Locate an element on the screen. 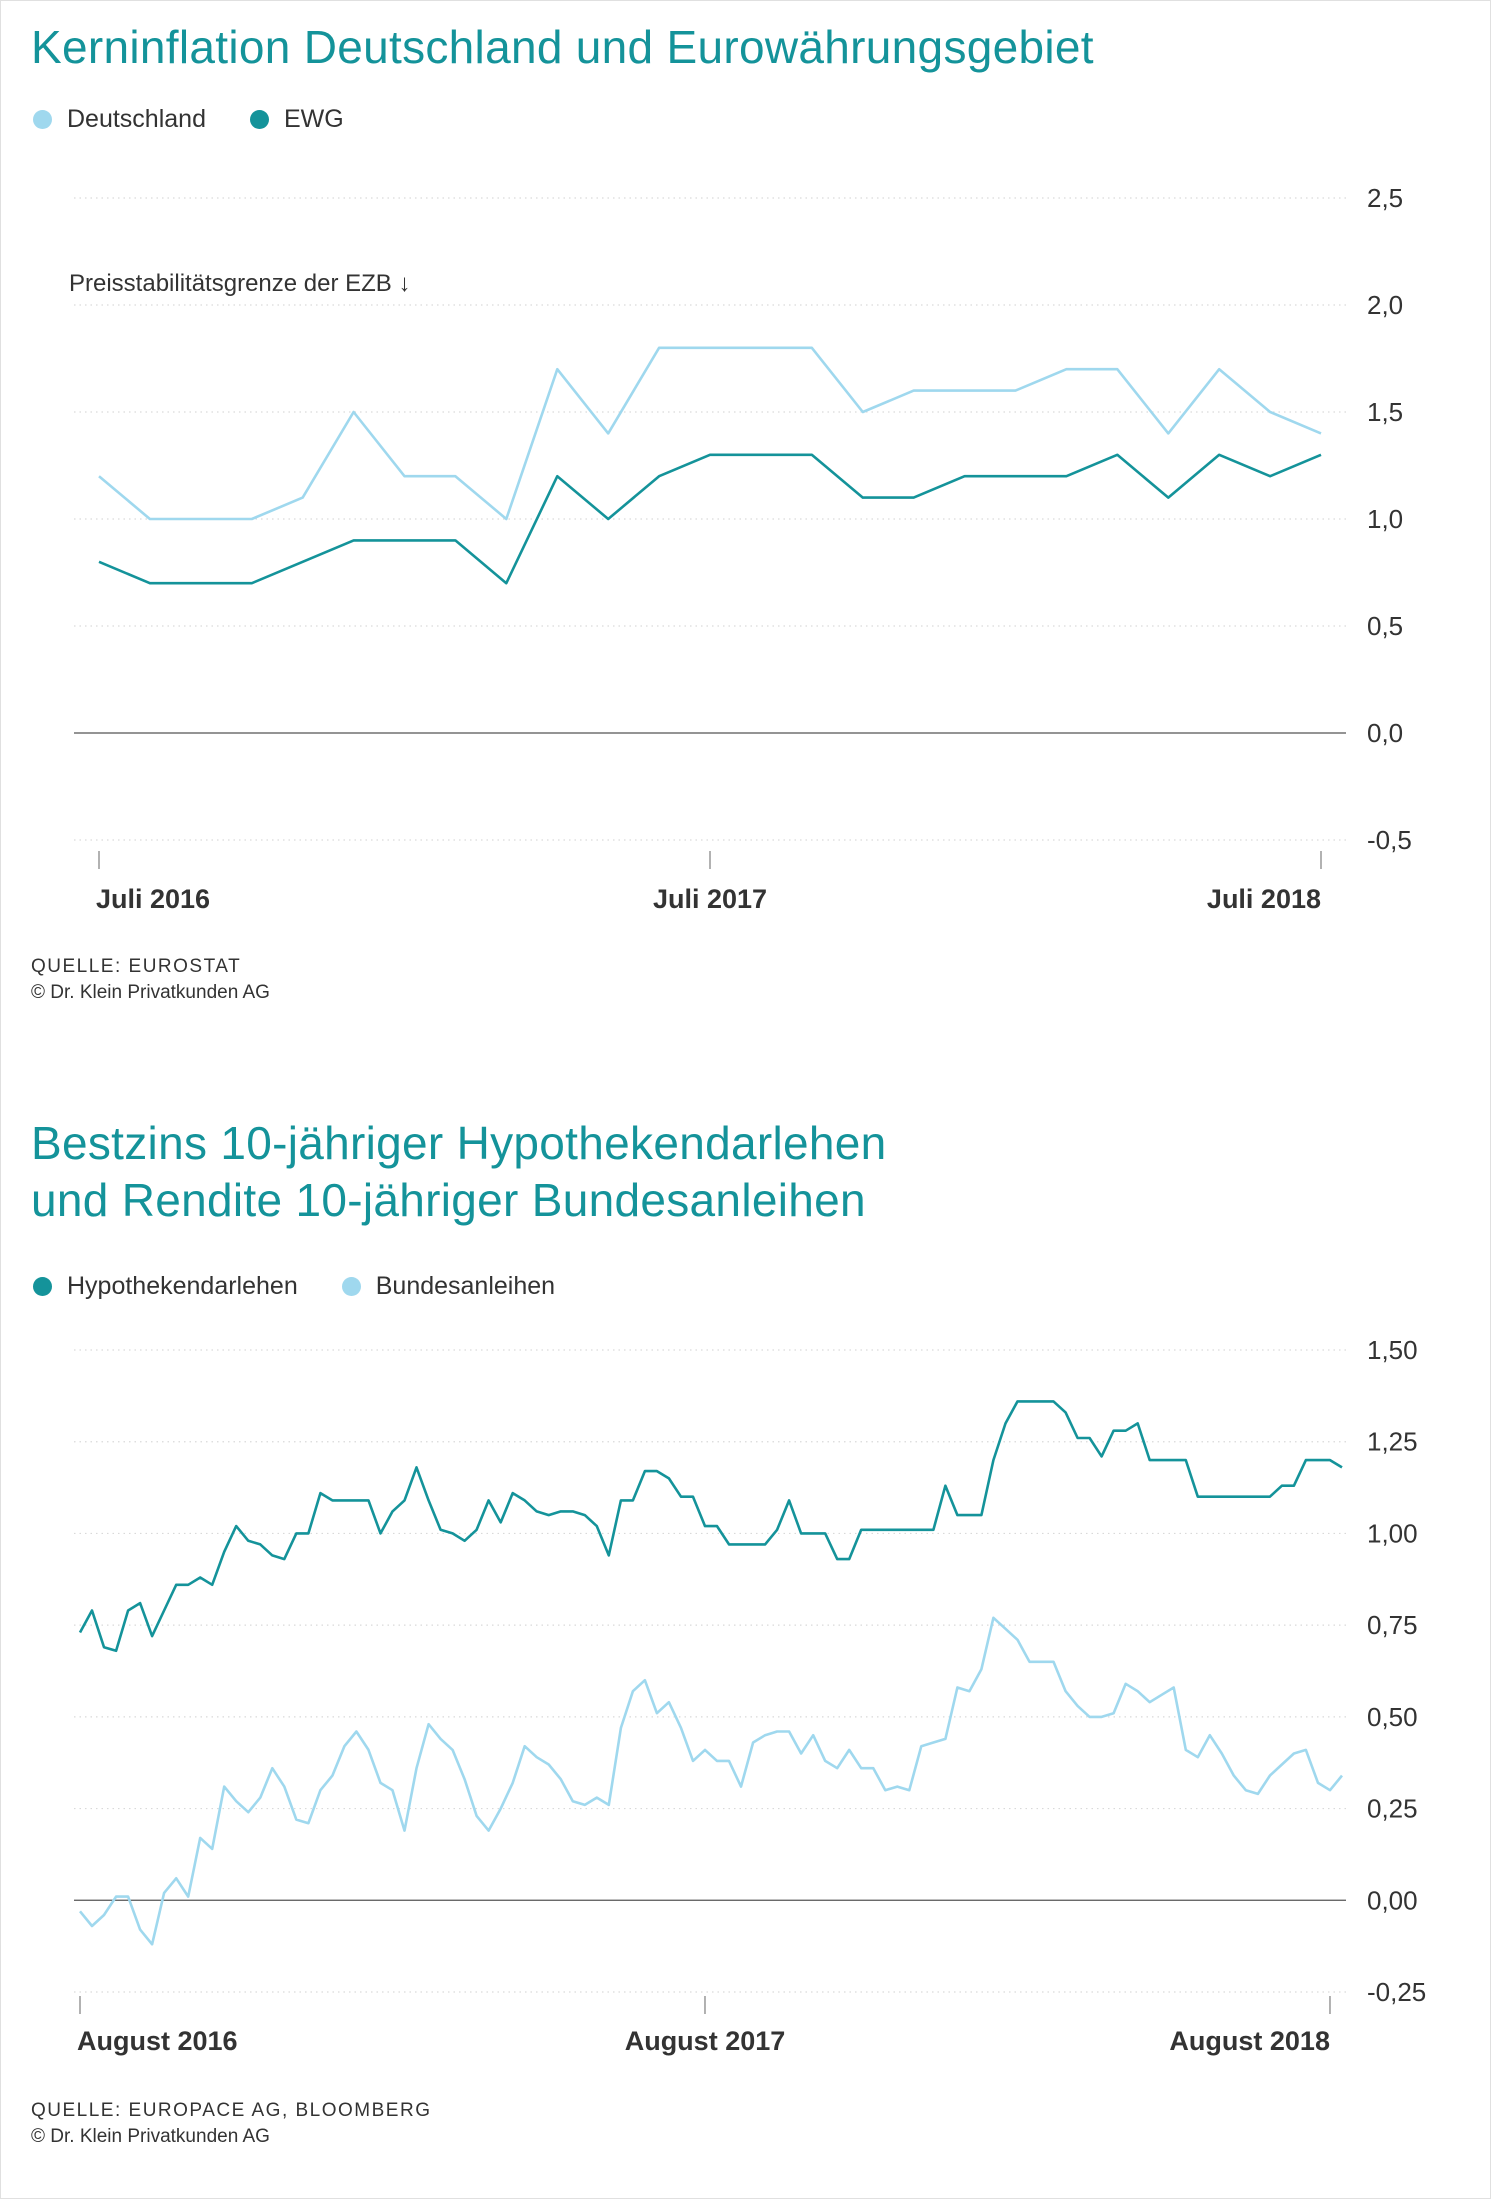 This screenshot has width=1493, height=2201. y-tick-label: 1,25 is located at coordinates (1392, 1442).